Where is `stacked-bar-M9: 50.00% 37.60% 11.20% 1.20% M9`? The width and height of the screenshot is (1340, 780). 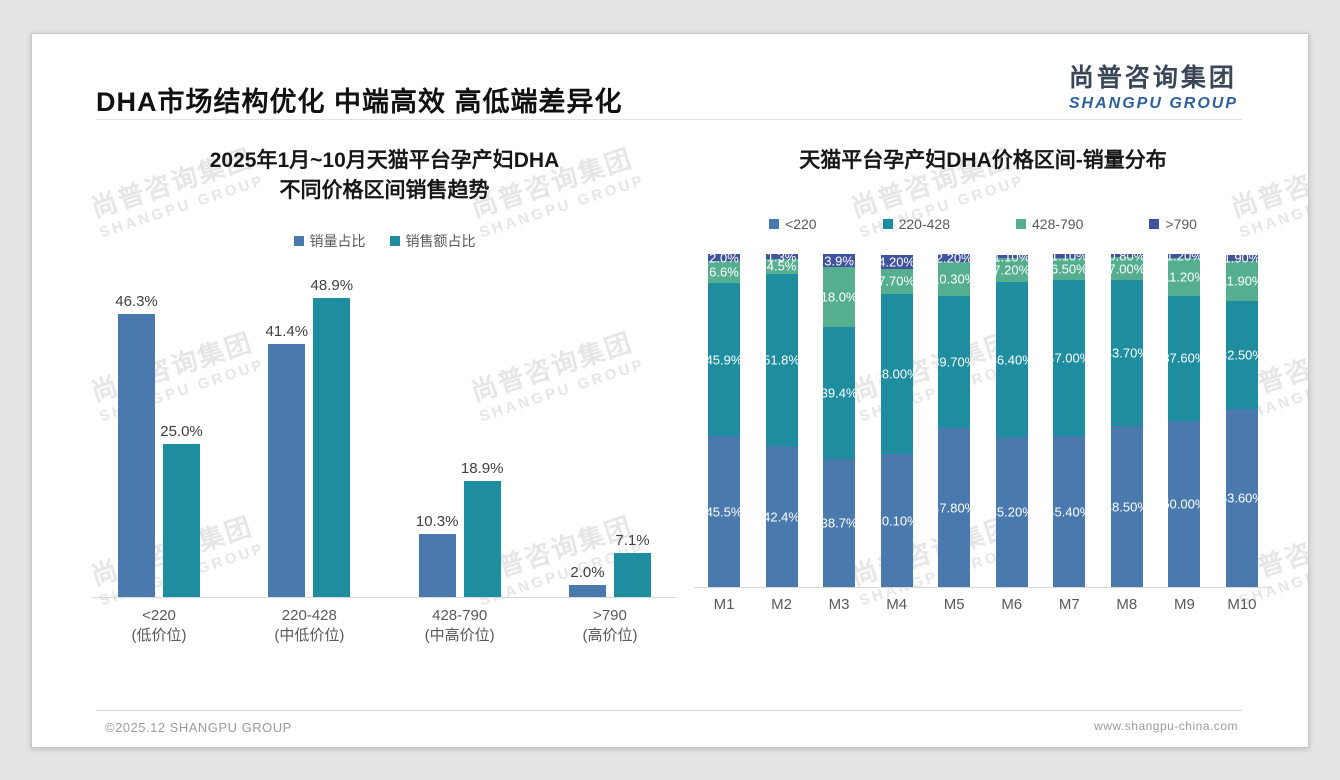 stacked-bar-M9: 50.00% 37.60% 11.20% 1.20% M9 is located at coordinates (1184, 431).